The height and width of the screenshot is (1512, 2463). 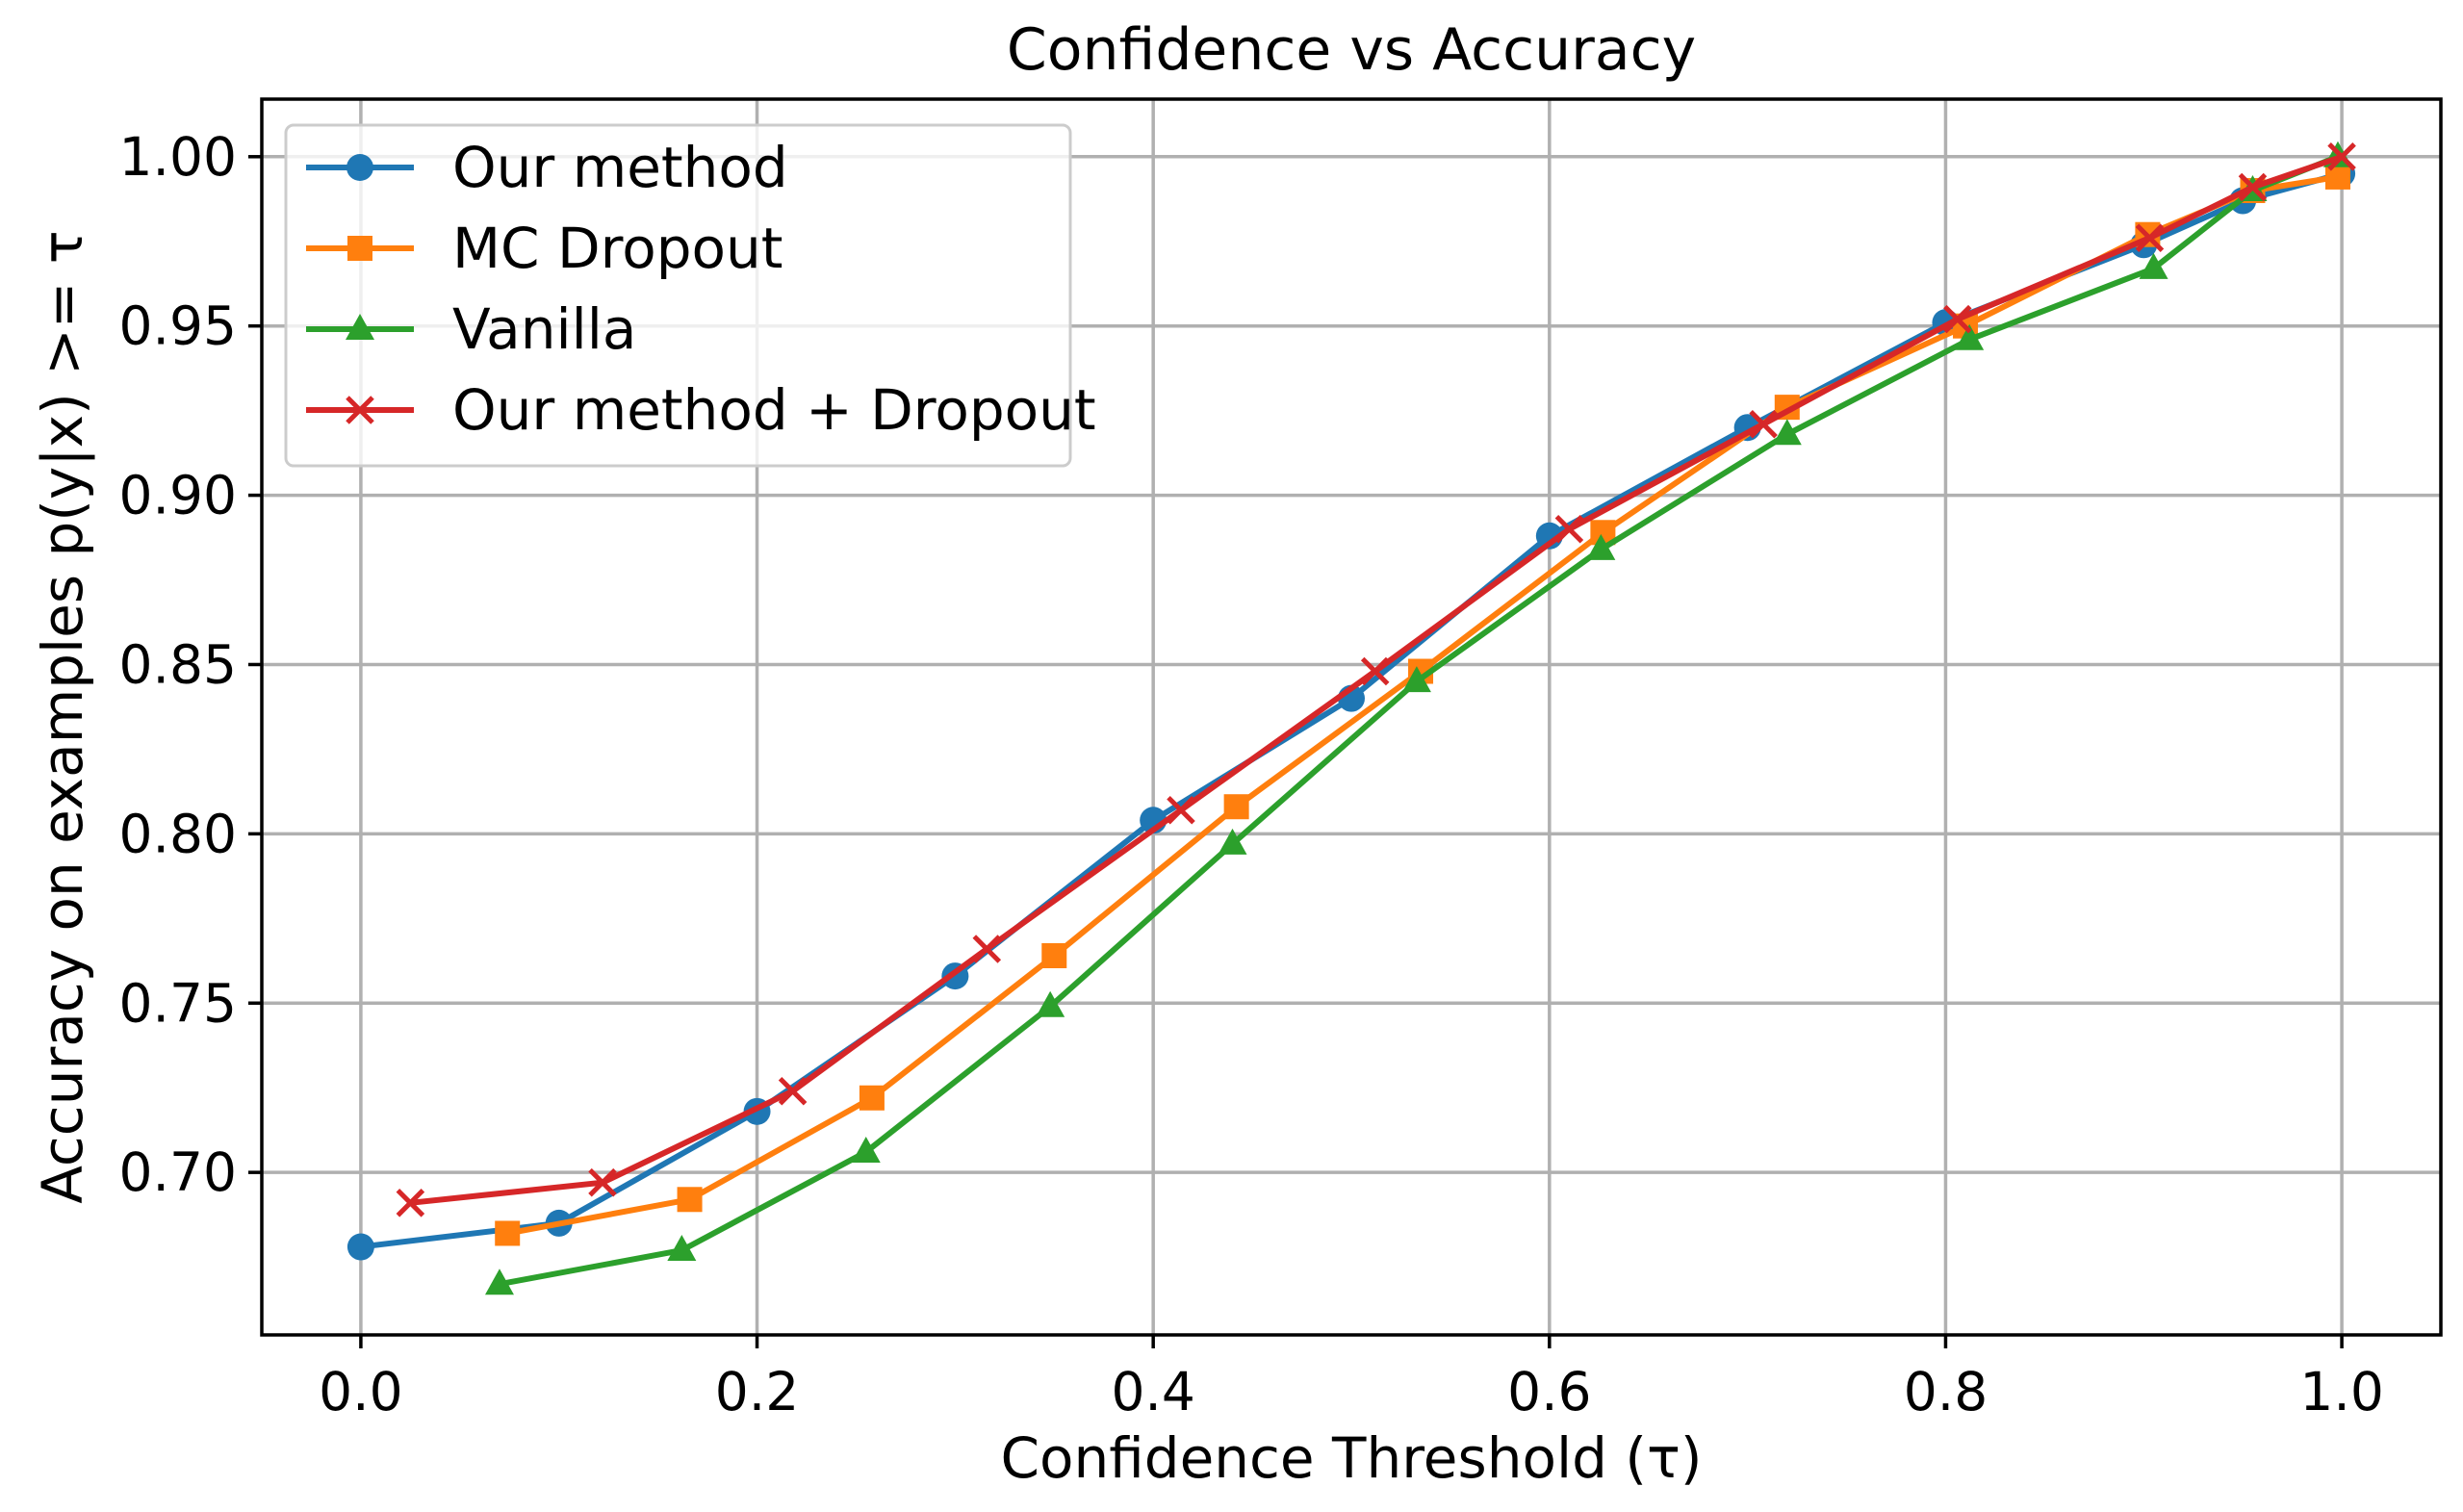 I want to click on x-tick-label: 0.0, so click(x=360, y=1391).